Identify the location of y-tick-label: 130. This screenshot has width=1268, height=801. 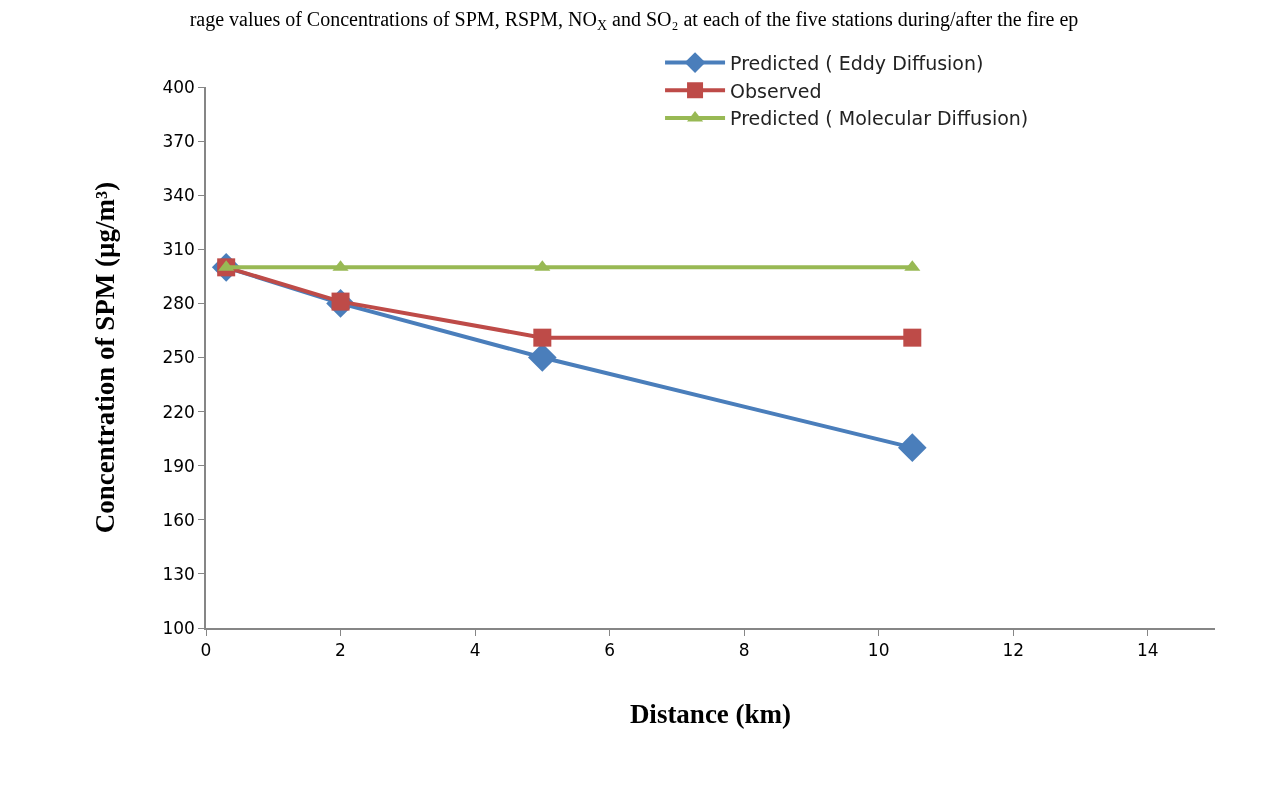
(178, 573).